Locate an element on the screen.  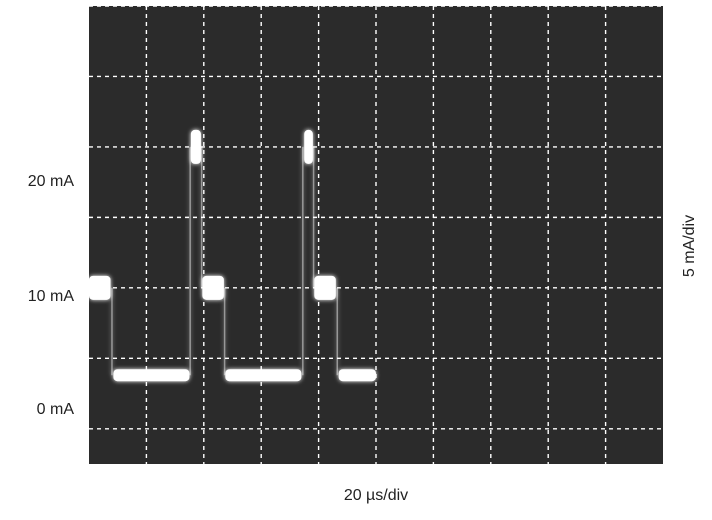
y-tick-label-20ma: 20 mA is located at coordinates (50, 181).